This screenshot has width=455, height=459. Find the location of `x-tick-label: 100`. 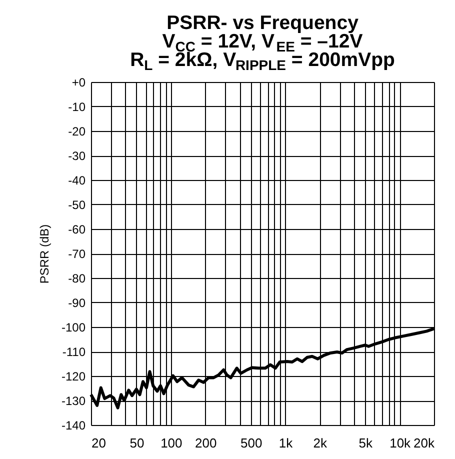

x-tick-label: 100 is located at coordinates (171, 443).